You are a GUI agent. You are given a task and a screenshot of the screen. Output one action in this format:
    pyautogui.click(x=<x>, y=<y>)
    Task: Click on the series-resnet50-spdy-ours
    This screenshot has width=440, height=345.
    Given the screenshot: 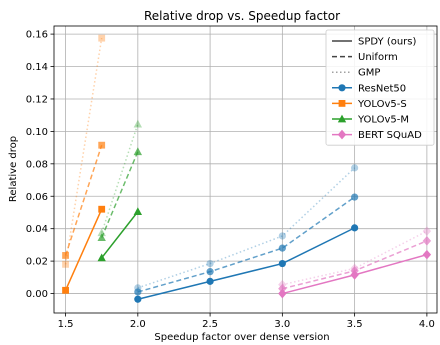 What is the action you would take?
    pyautogui.click(x=246, y=263)
    